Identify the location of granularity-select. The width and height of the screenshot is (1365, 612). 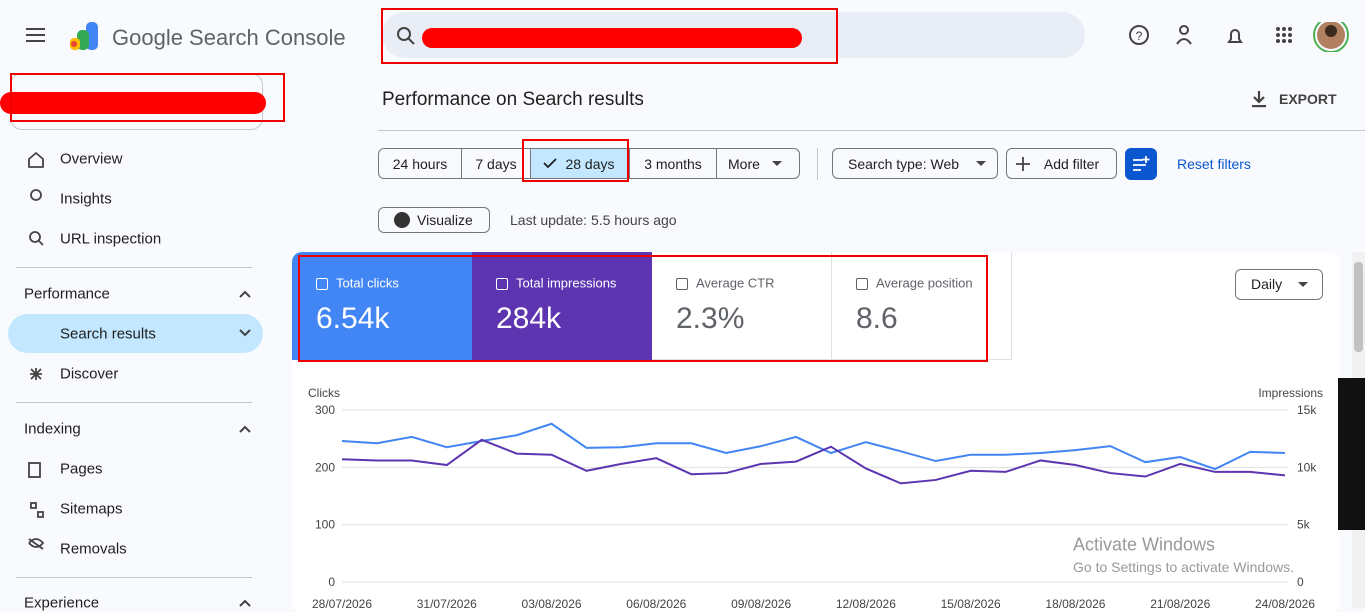
(1279, 284).